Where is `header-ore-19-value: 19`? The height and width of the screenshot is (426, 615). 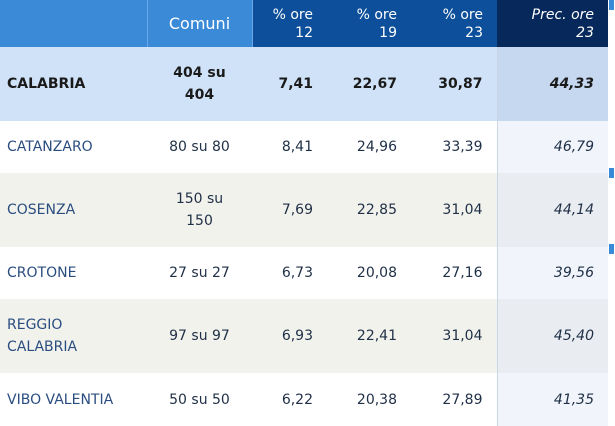 header-ore-19-value: 19 is located at coordinates (388, 32).